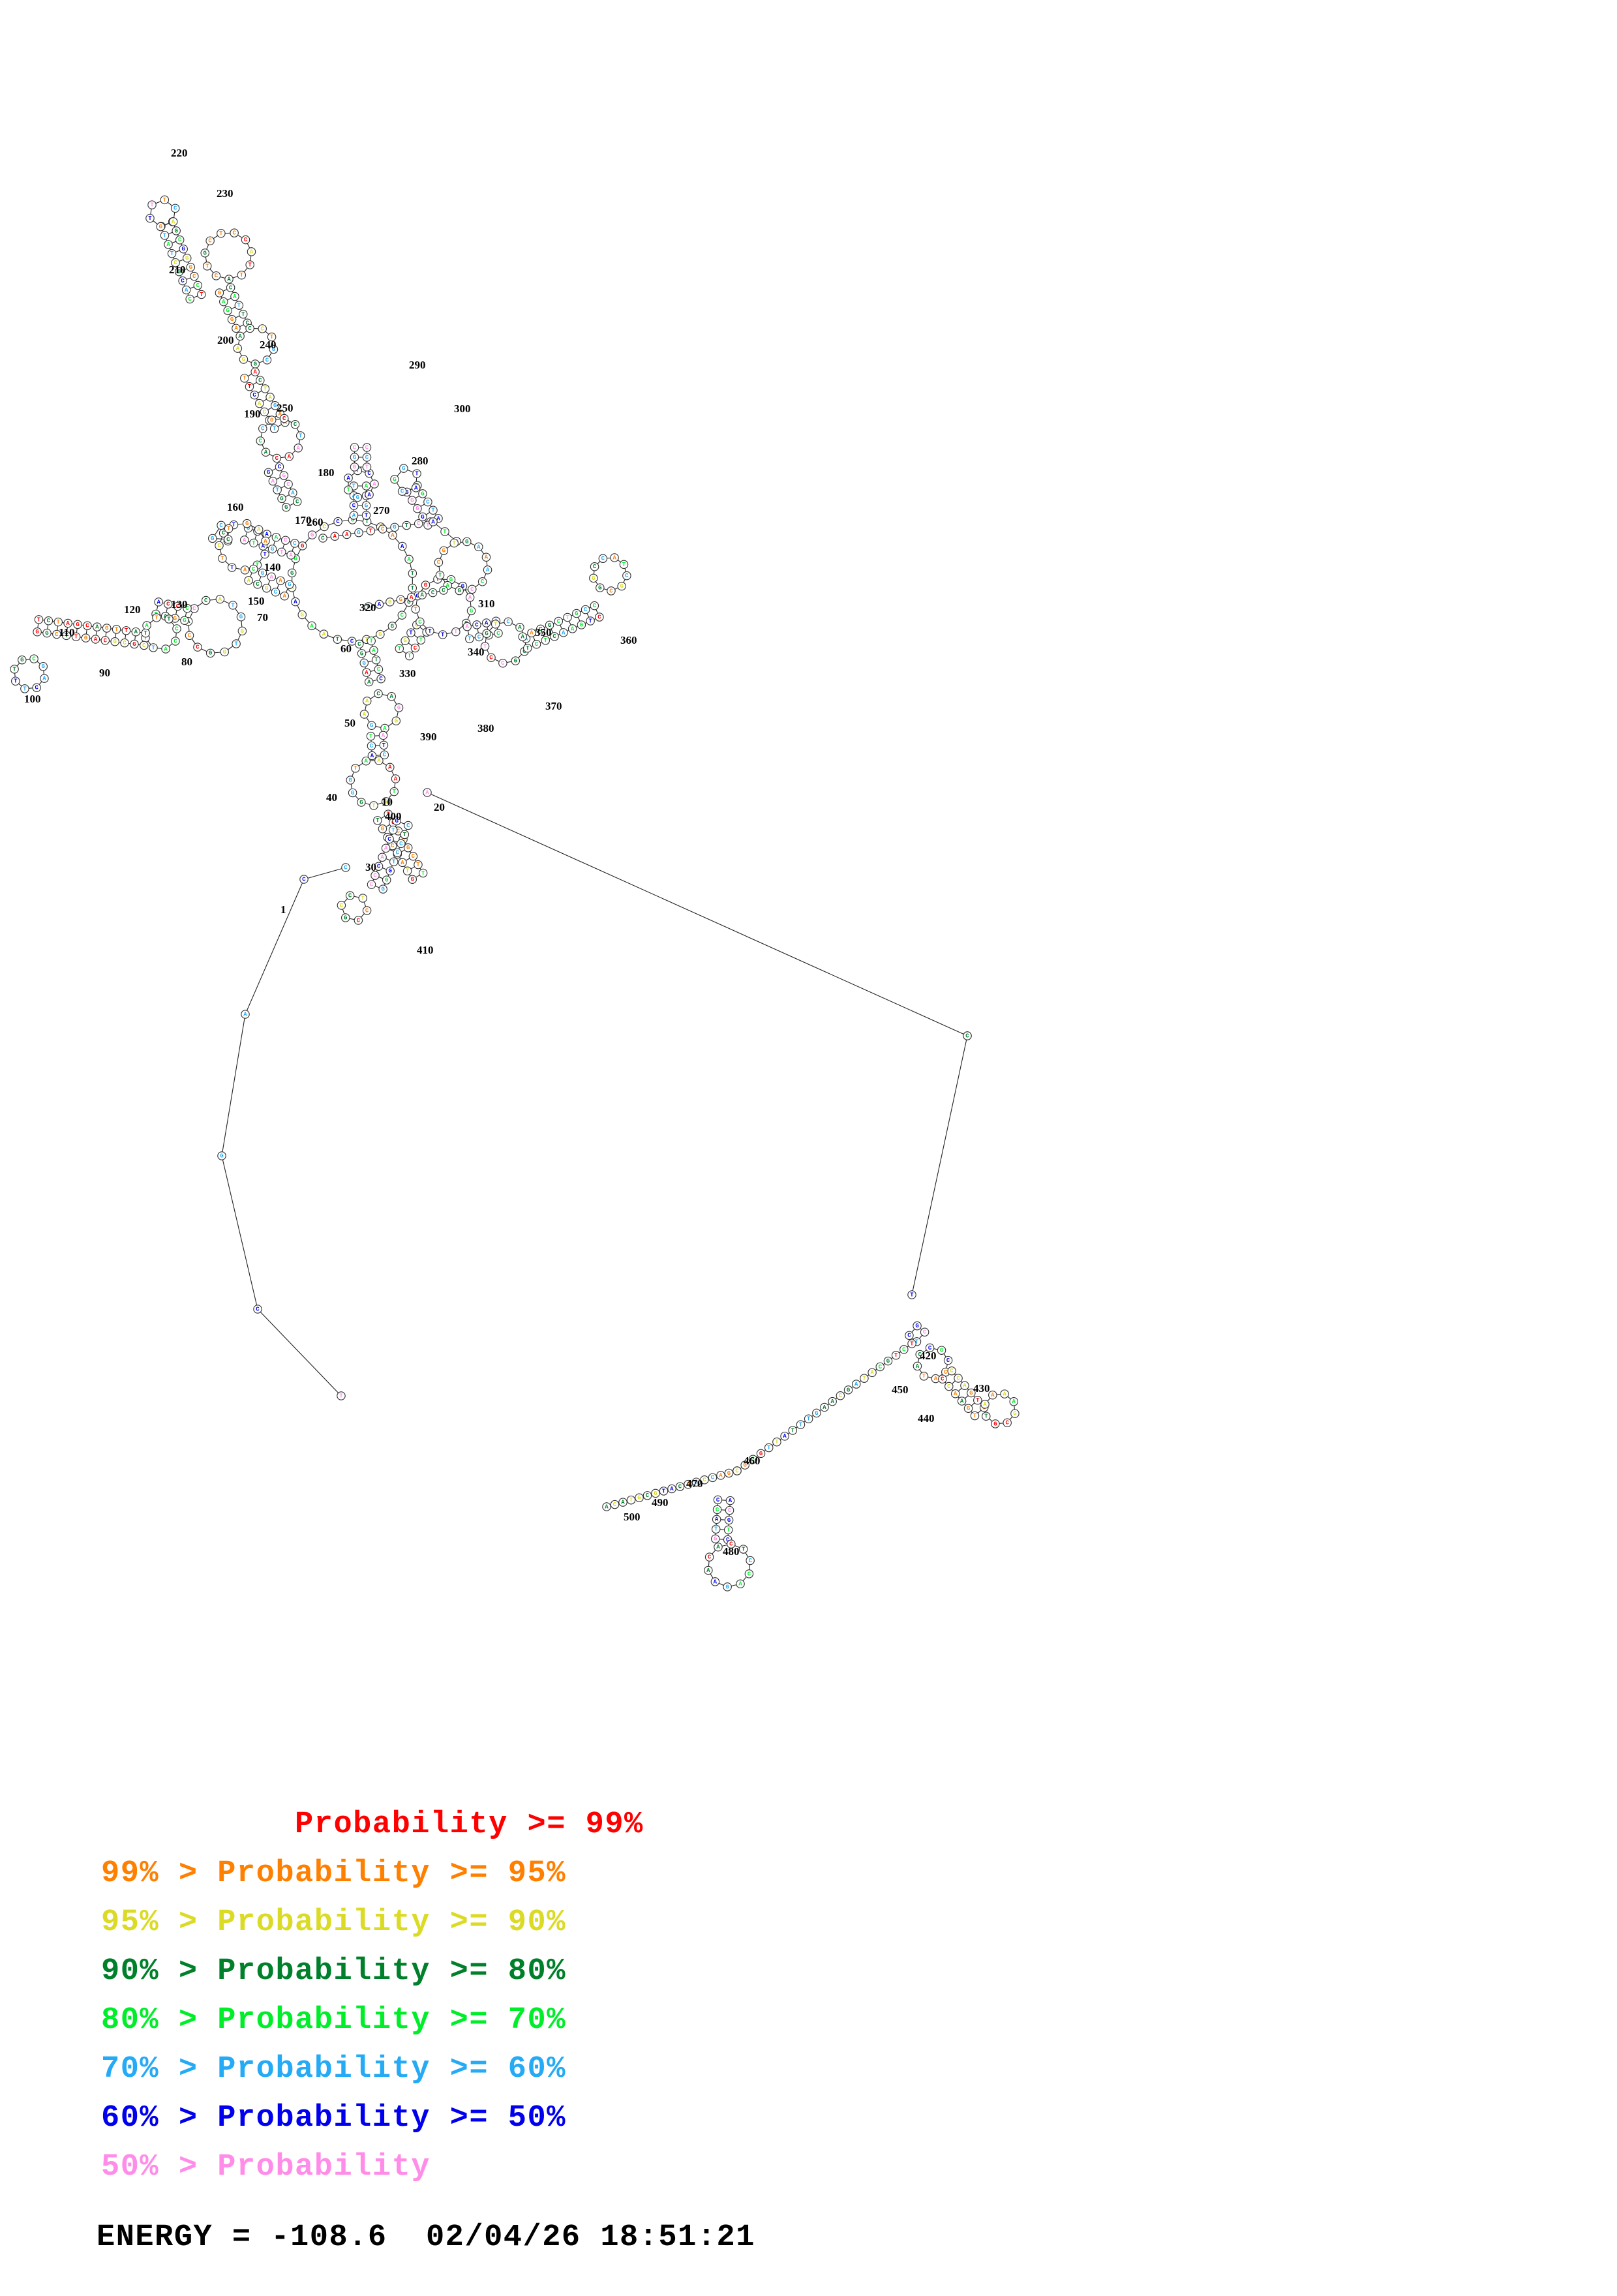 The image size is (1617, 2296). I want to click on svg-text: 320, so click(367, 607).